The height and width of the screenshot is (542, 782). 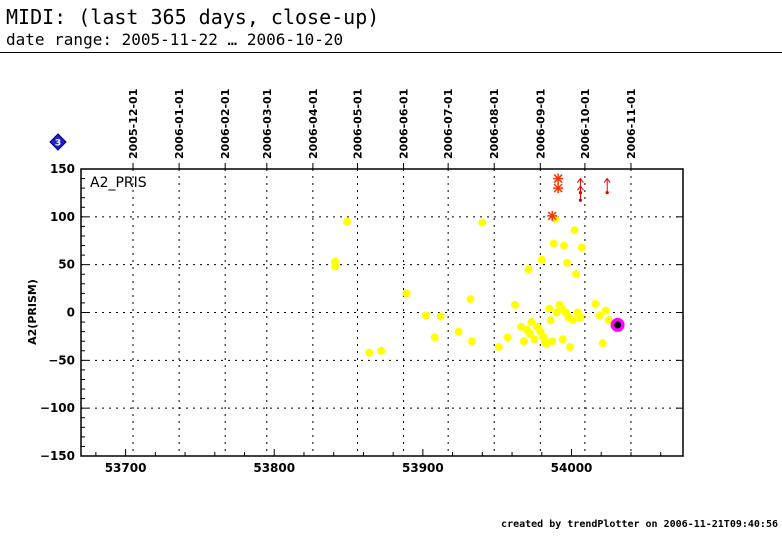 I want to click on x-tick-label: 53800, so click(x=274, y=468).